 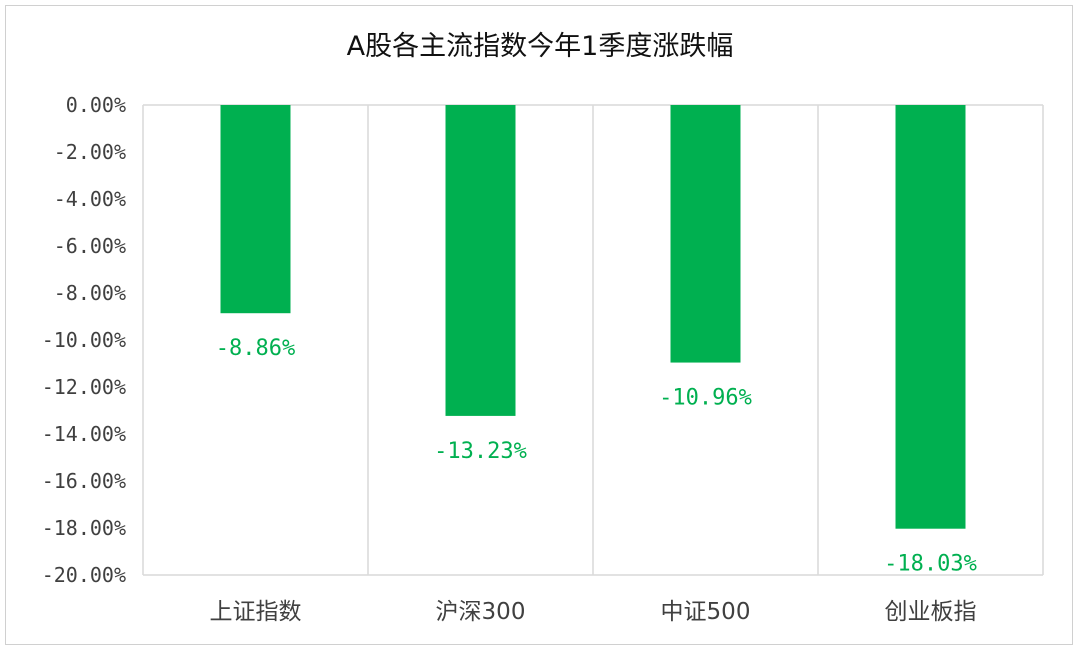 I want to click on category-label: 中证500, so click(x=706, y=612).